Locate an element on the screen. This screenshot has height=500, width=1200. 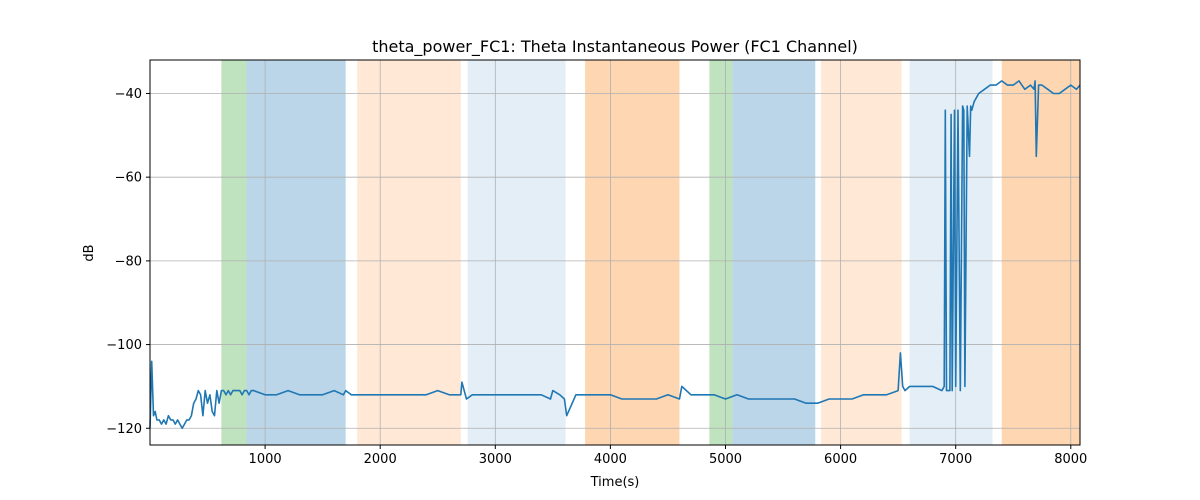
x-axis-ticks: 1000 2000 3000 4000 5000 6000 7000 8000 is located at coordinates (668, 456).